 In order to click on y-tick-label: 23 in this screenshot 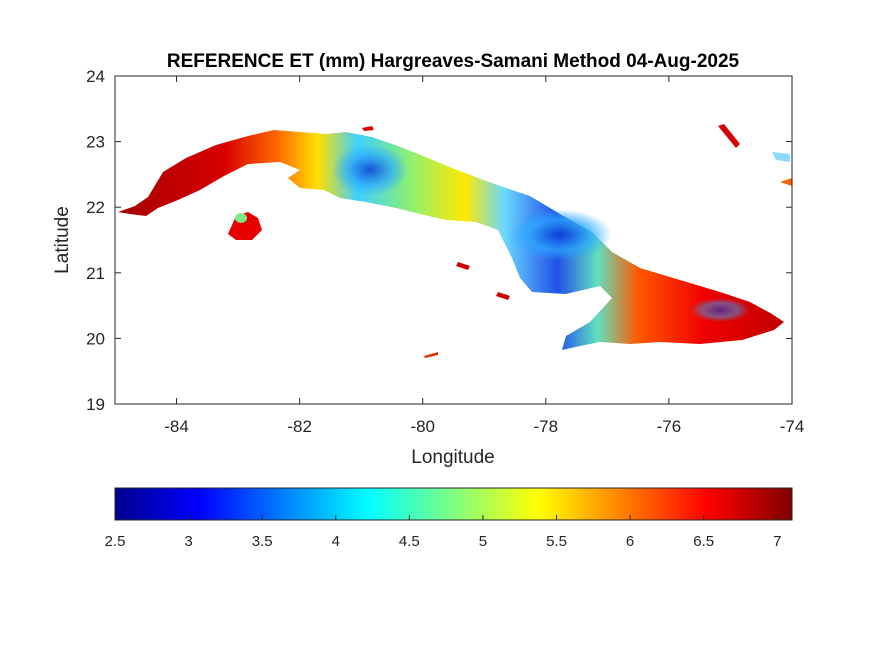, I will do `click(95, 142)`.